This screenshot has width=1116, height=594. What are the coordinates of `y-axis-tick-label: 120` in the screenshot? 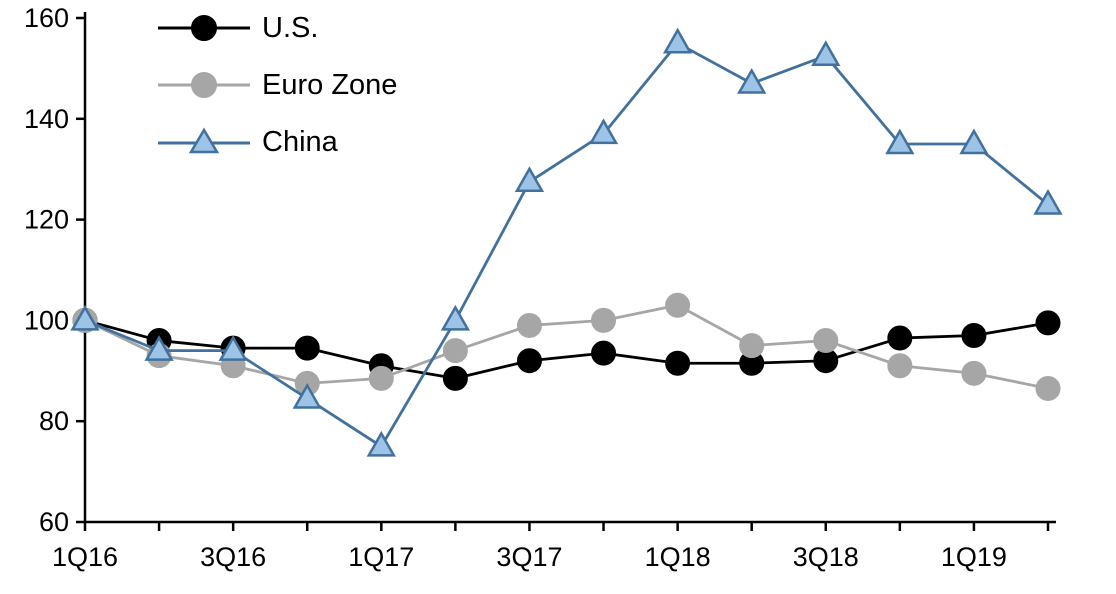 It's located at (46, 220).